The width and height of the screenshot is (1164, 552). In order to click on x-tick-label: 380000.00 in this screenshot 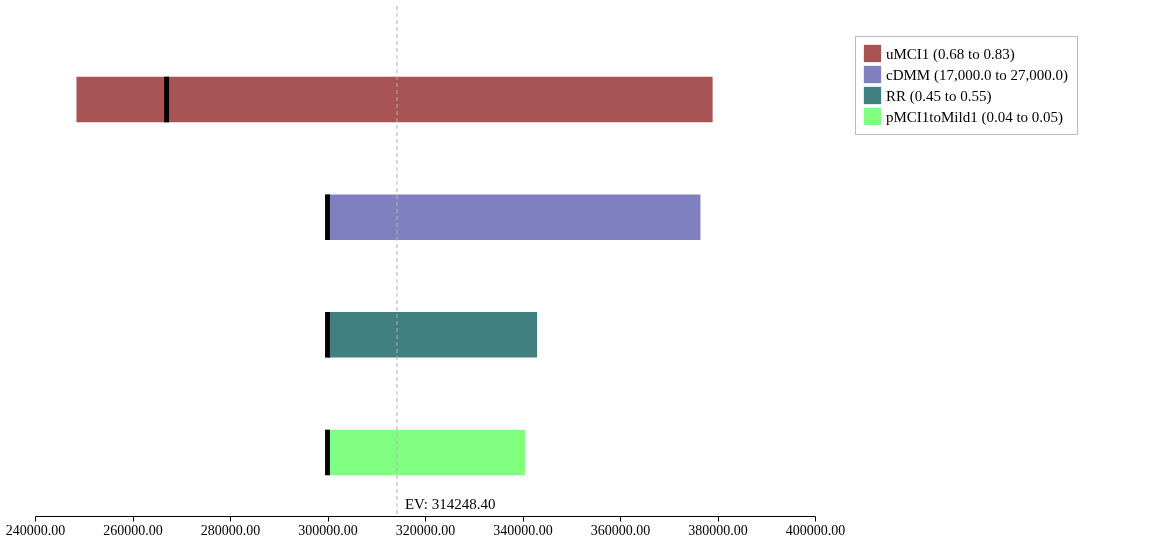, I will do `click(718, 530)`.